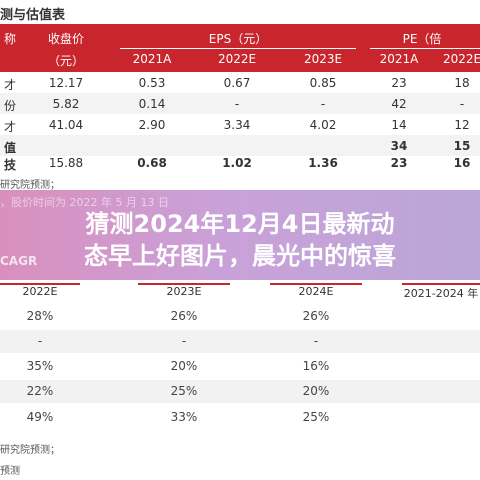 Image resolution: width=480 pixels, height=480 pixels. I want to click on table-row: 才 41.04 2.90 3.34 4.02 14 12, so click(236, 126).